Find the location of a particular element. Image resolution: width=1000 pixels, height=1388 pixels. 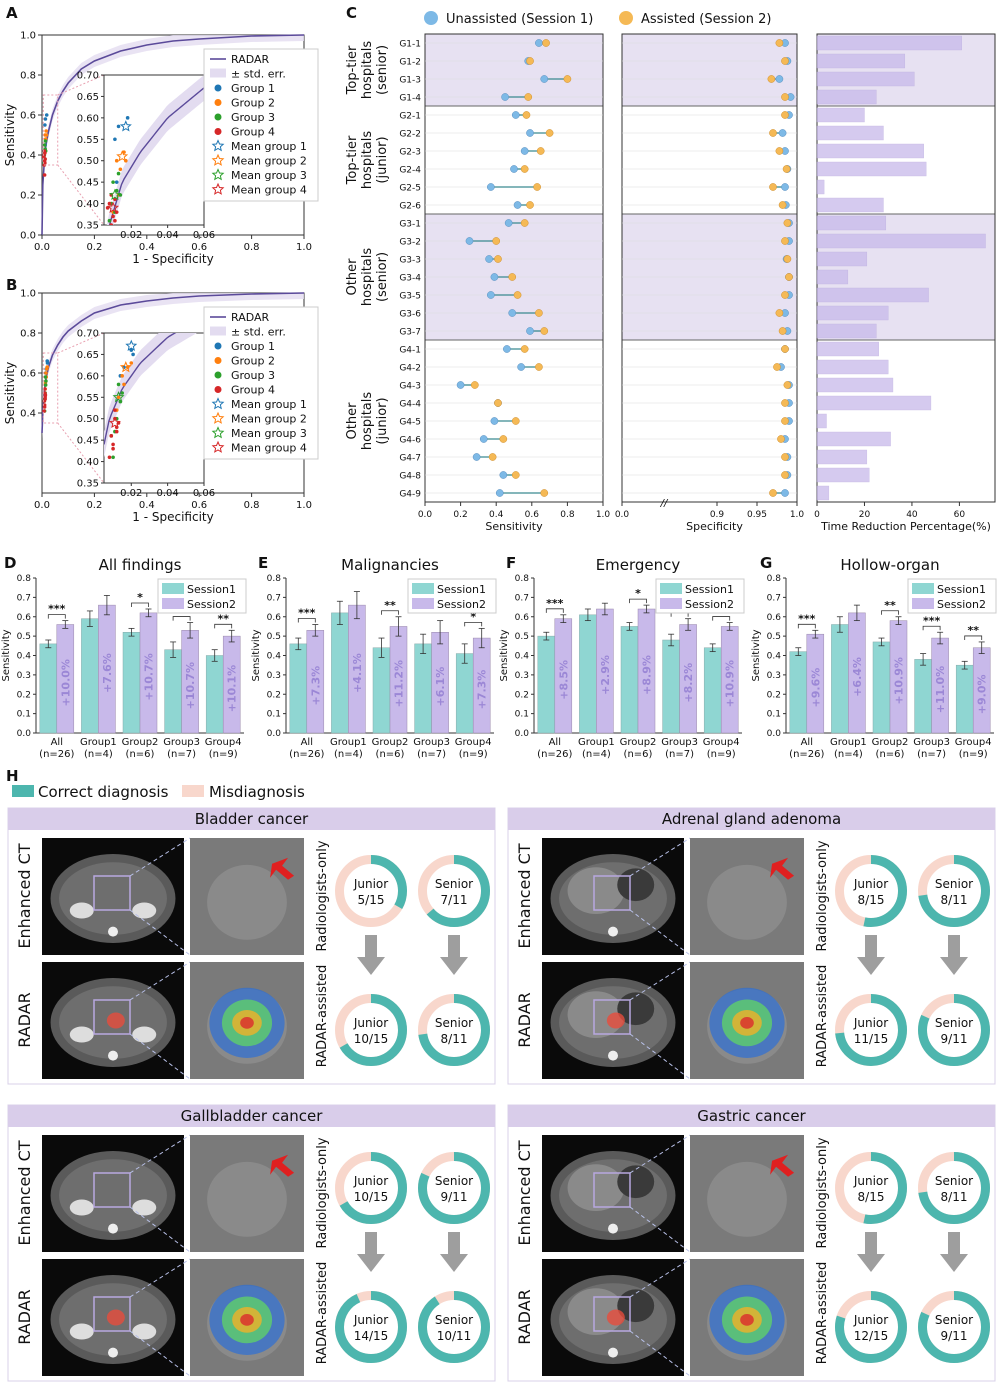

y-tick-label: 0.6 is located at coordinates (274, 618).